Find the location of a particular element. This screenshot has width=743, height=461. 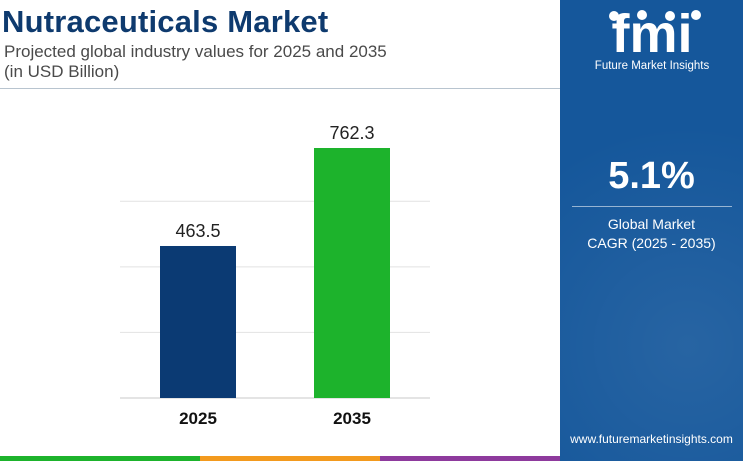

cagr-label-line2: CAGR (2025 - 2035) is located at coordinates (651, 243).